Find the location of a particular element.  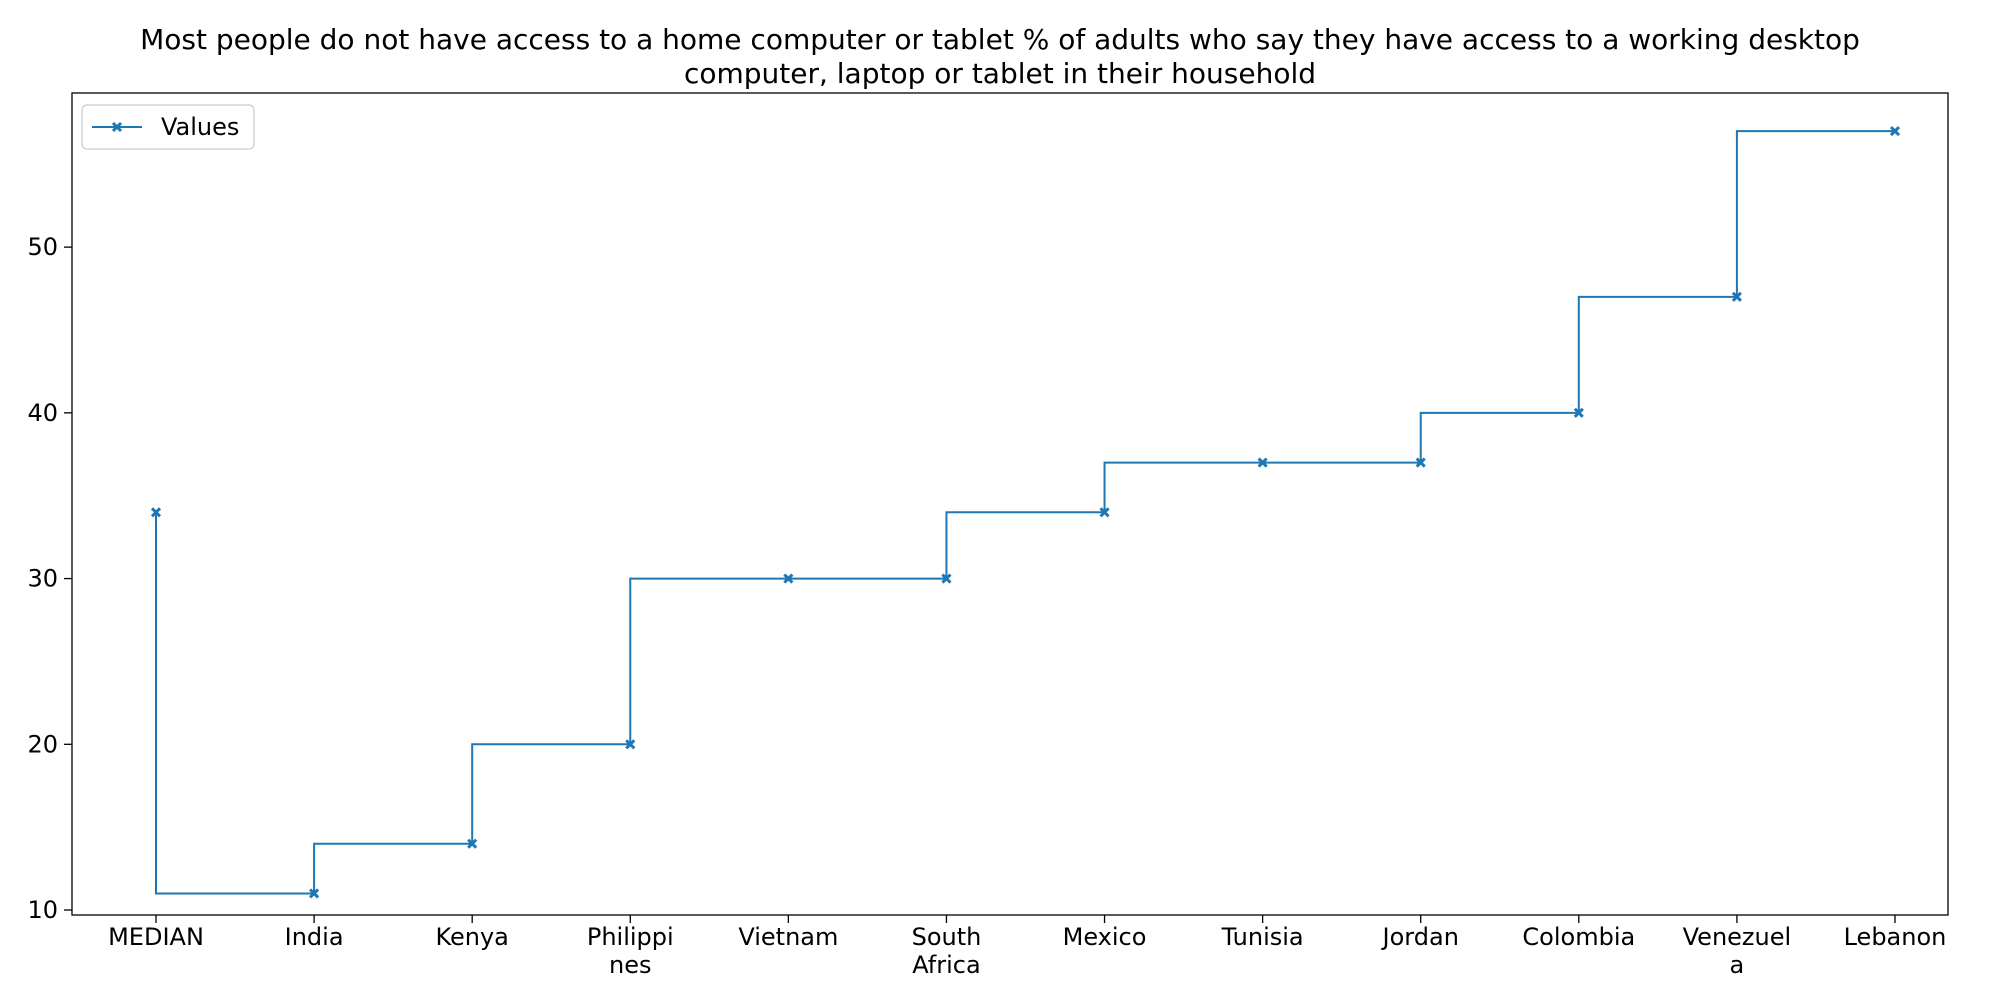

x-tick-label: Tunisia is located at coordinates (1262, 937).